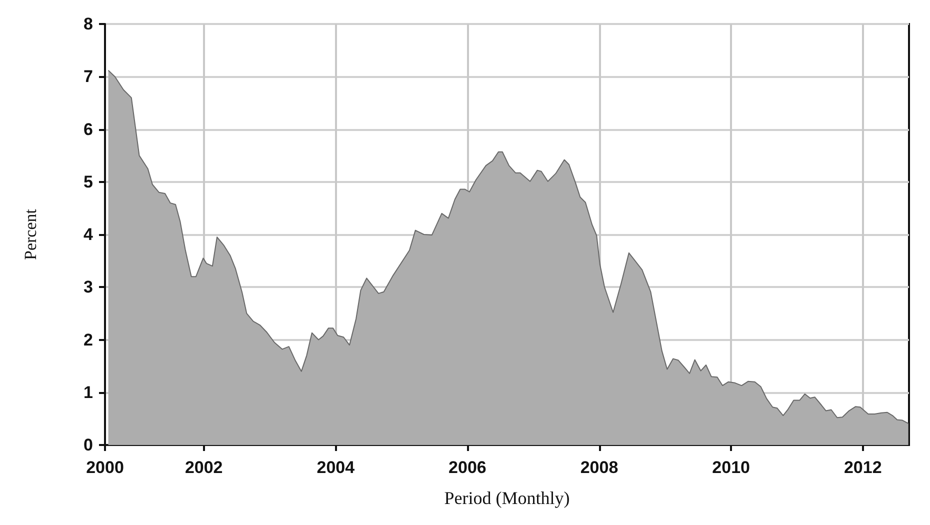  I want to click on y-tick-label: 3, so click(88, 287).